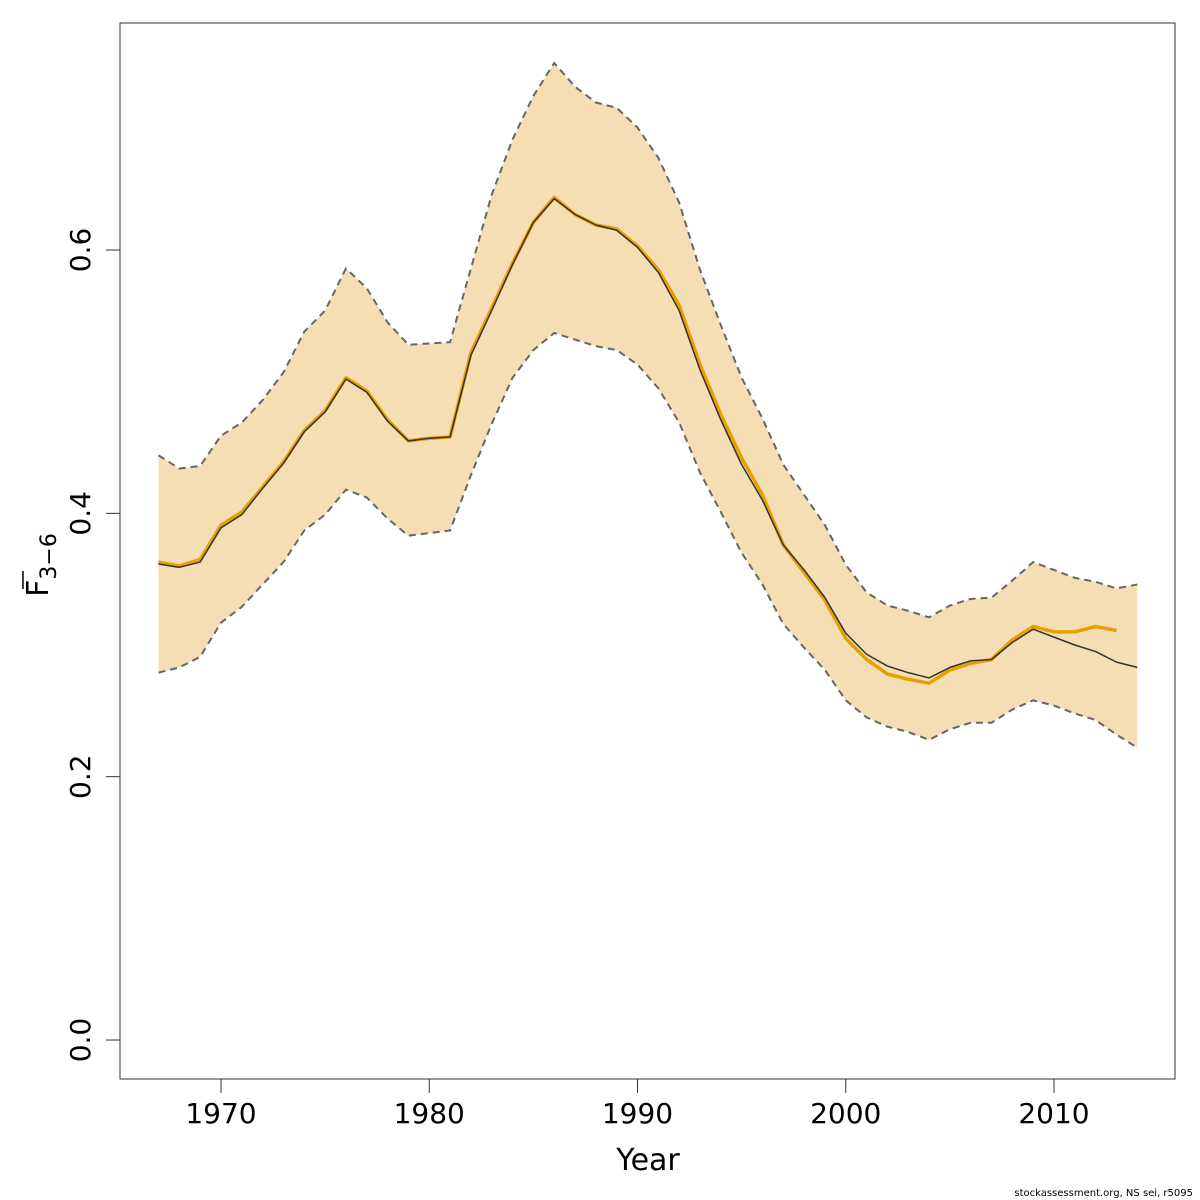  What do you see at coordinates (220, 1113) in the screenshot?
I see `x-tick-label: 1970` at bounding box center [220, 1113].